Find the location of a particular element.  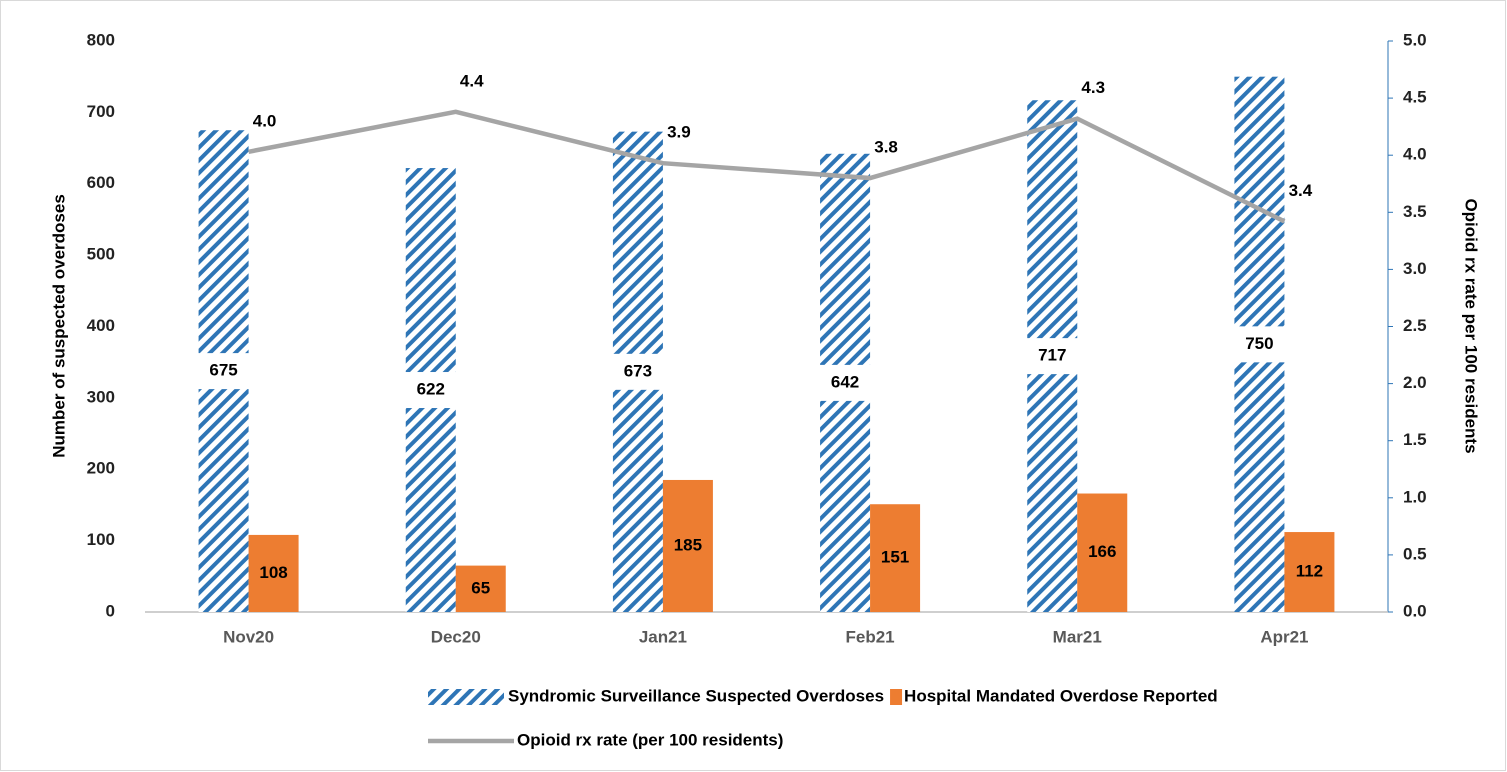

x-tick-label: Jan21 is located at coordinates (663, 636).